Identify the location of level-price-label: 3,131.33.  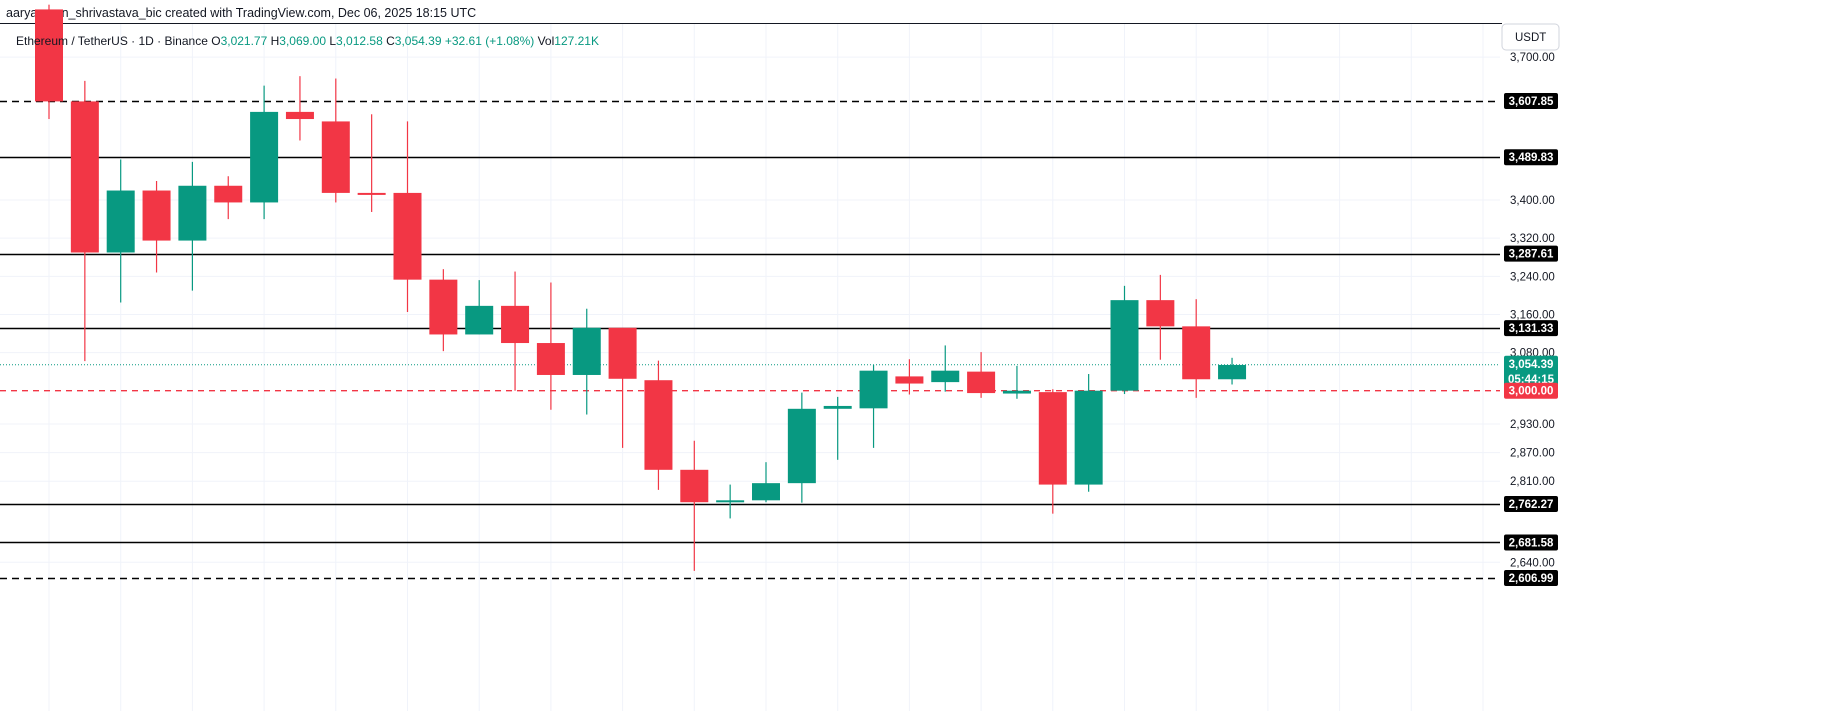
(1531, 328).